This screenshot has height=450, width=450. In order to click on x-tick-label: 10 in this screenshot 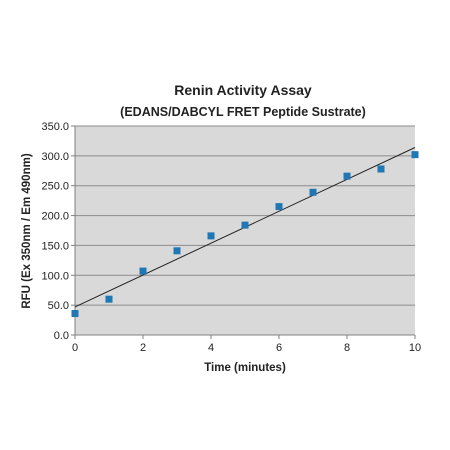, I will do `click(415, 348)`.